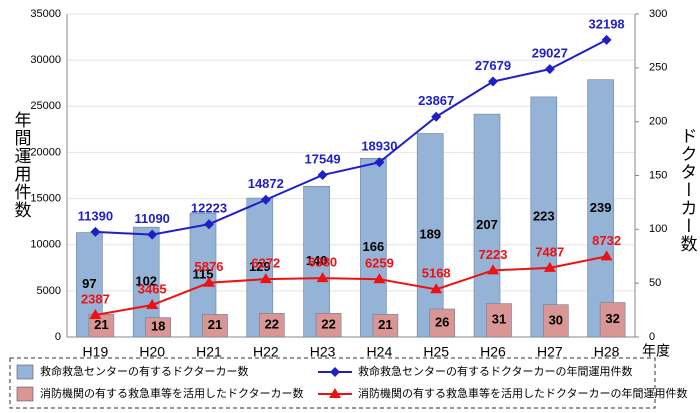 The height and width of the screenshot is (413, 700). I want to click on y-tick-label: 15000, so click(45, 198).